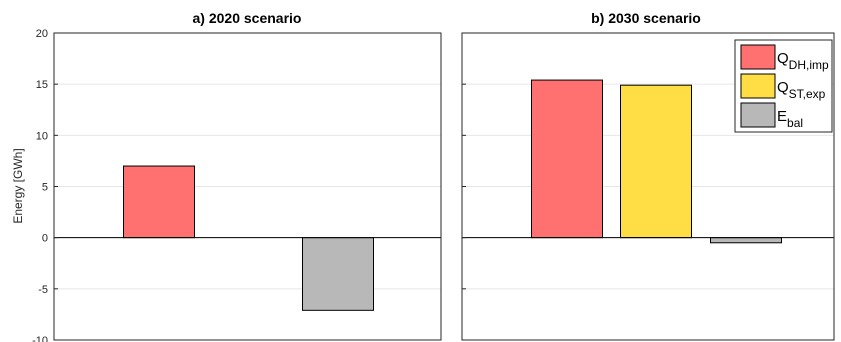  Describe the element at coordinates (42, 136) in the screenshot. I see `y-tick-label: 10` at that location.